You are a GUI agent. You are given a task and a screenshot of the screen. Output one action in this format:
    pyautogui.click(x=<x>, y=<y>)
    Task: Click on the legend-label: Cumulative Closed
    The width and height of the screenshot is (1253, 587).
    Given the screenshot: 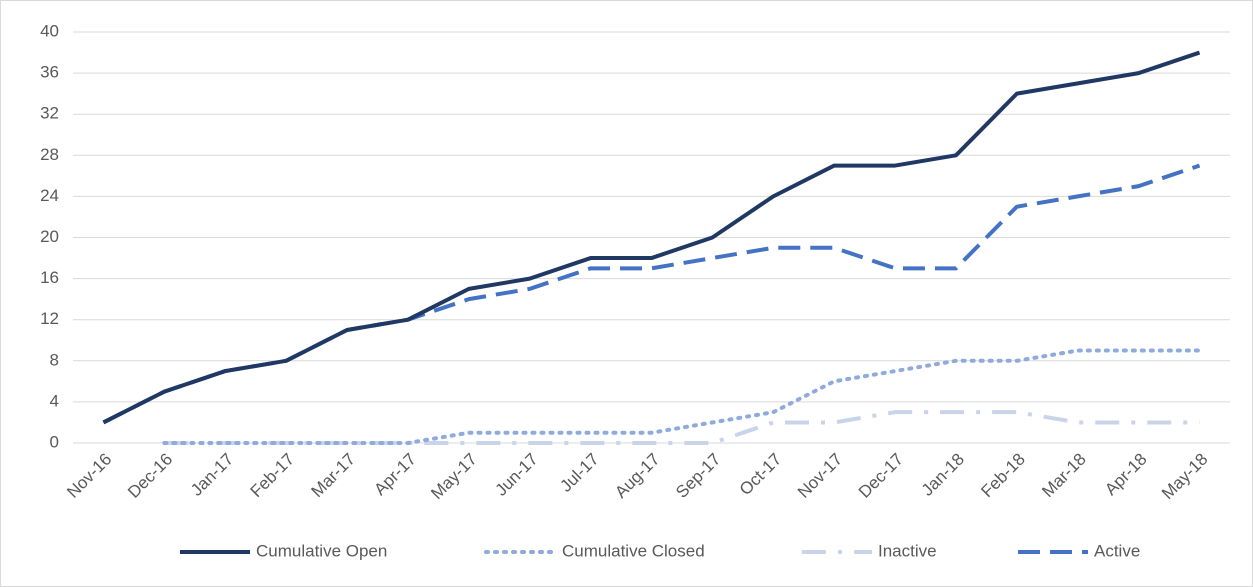 What is the action you would take?
    pyautogui.click(x=633, y=550)
    